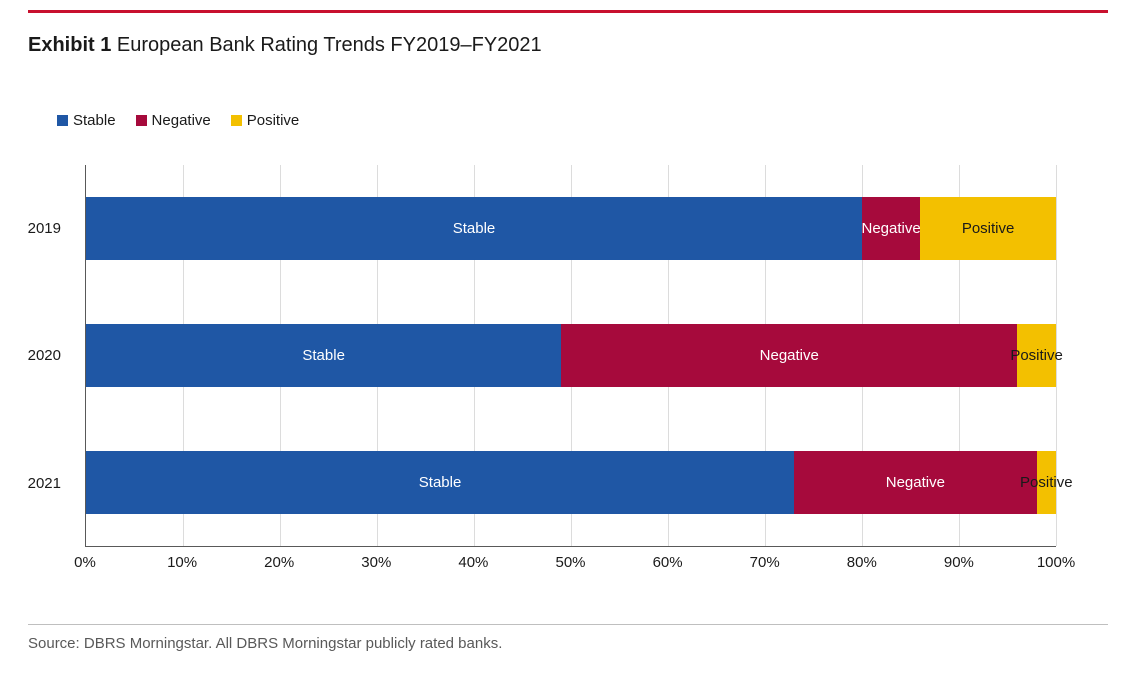 This screenshot has width=1136, height=688. I want to click on x-tick-label: 100%, so click(1056, 562).